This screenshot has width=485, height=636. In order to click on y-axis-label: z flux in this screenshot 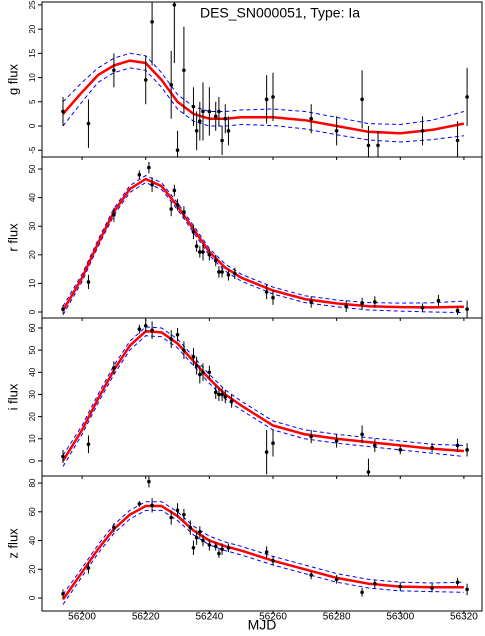, I will do `click(12, 543)`.